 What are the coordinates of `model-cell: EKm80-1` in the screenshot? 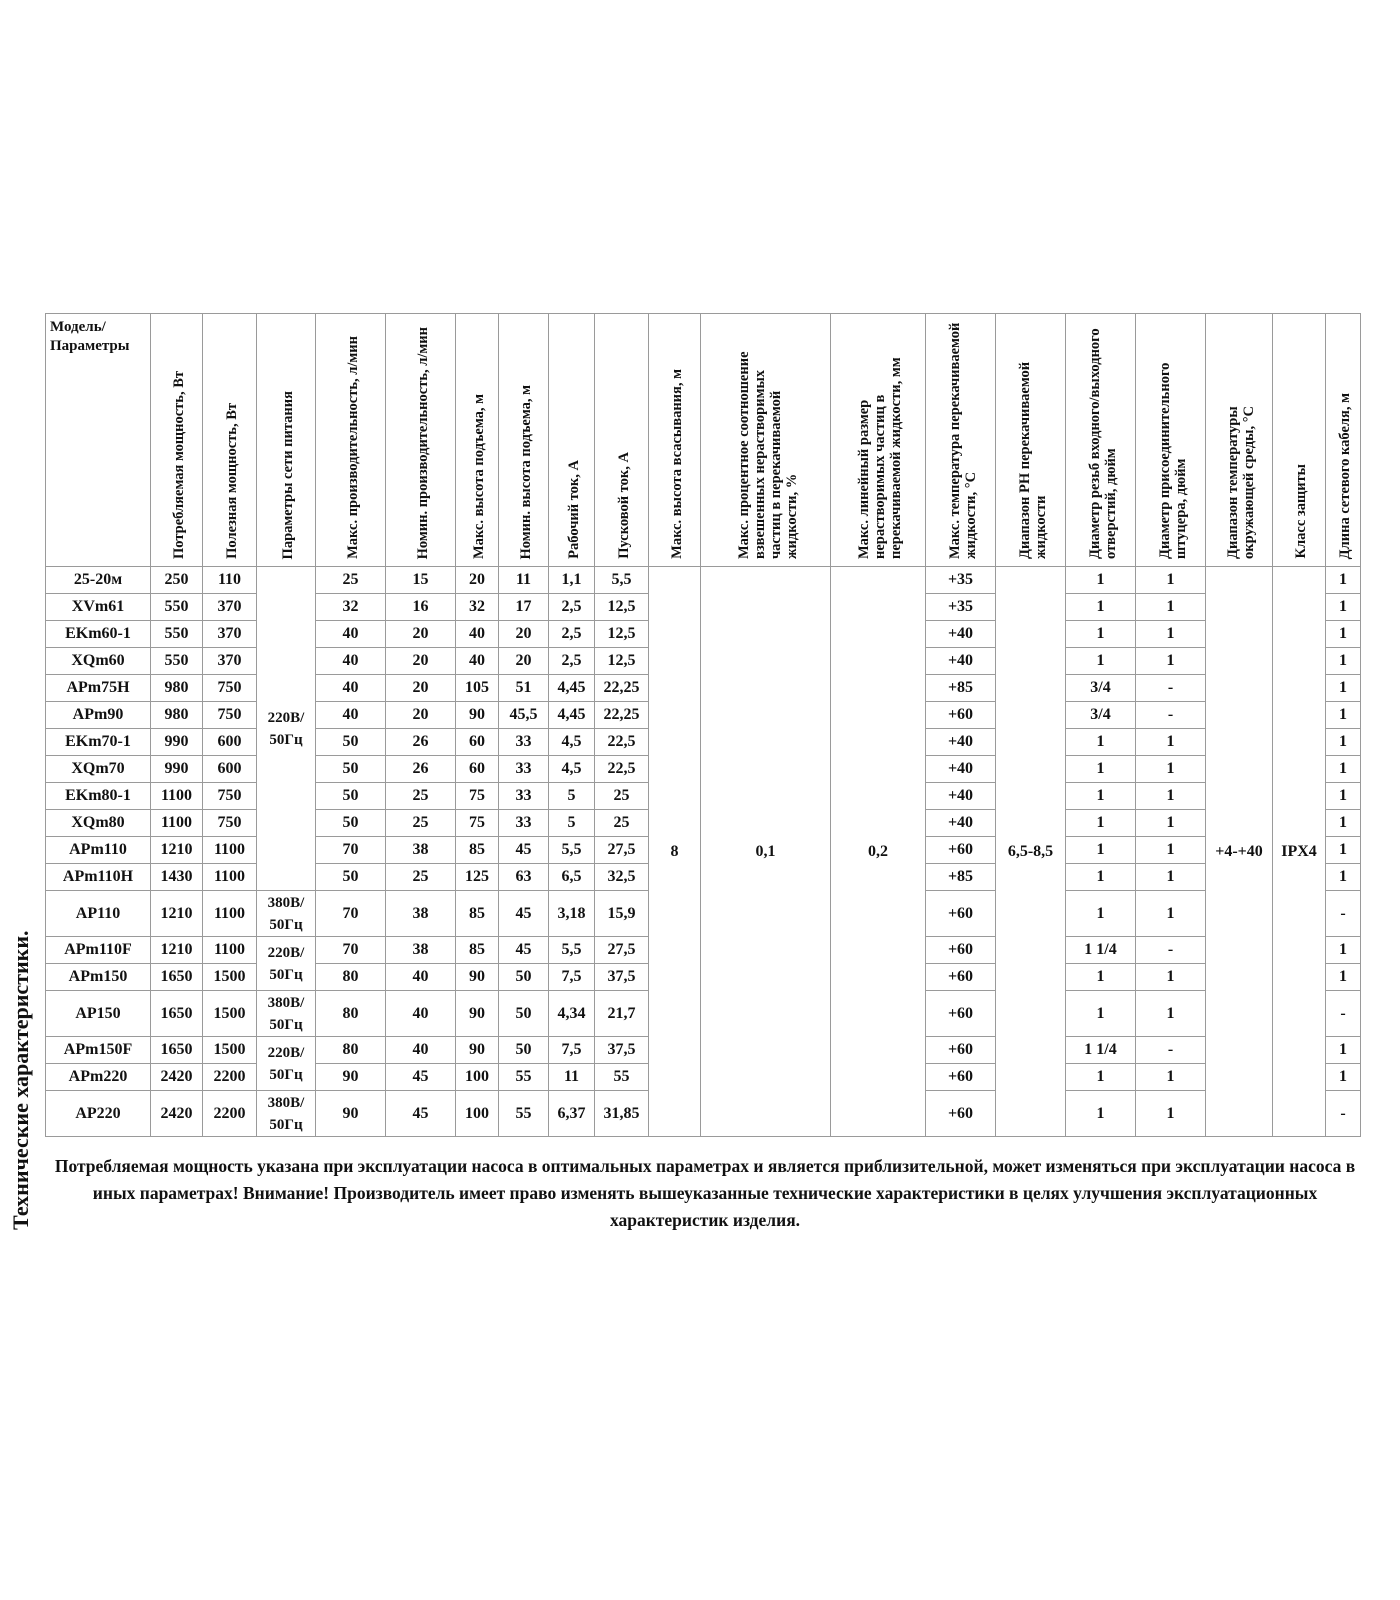 It's located at (98, 796).